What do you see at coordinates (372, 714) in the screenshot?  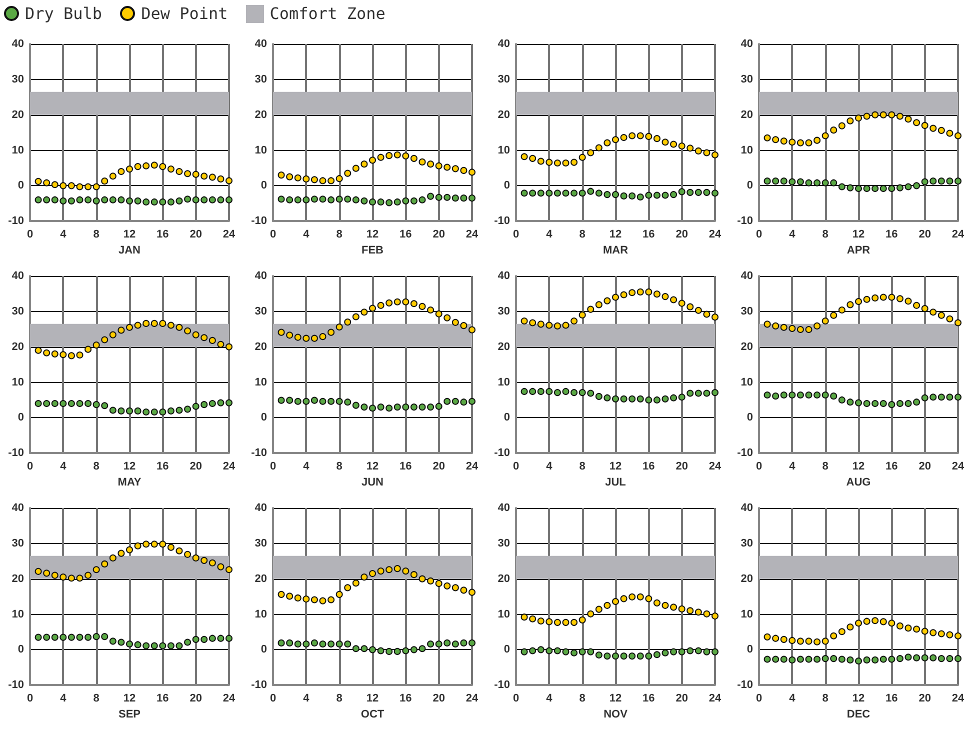 I see `x-axis-title: OCT` at bounding box center [372, 714].